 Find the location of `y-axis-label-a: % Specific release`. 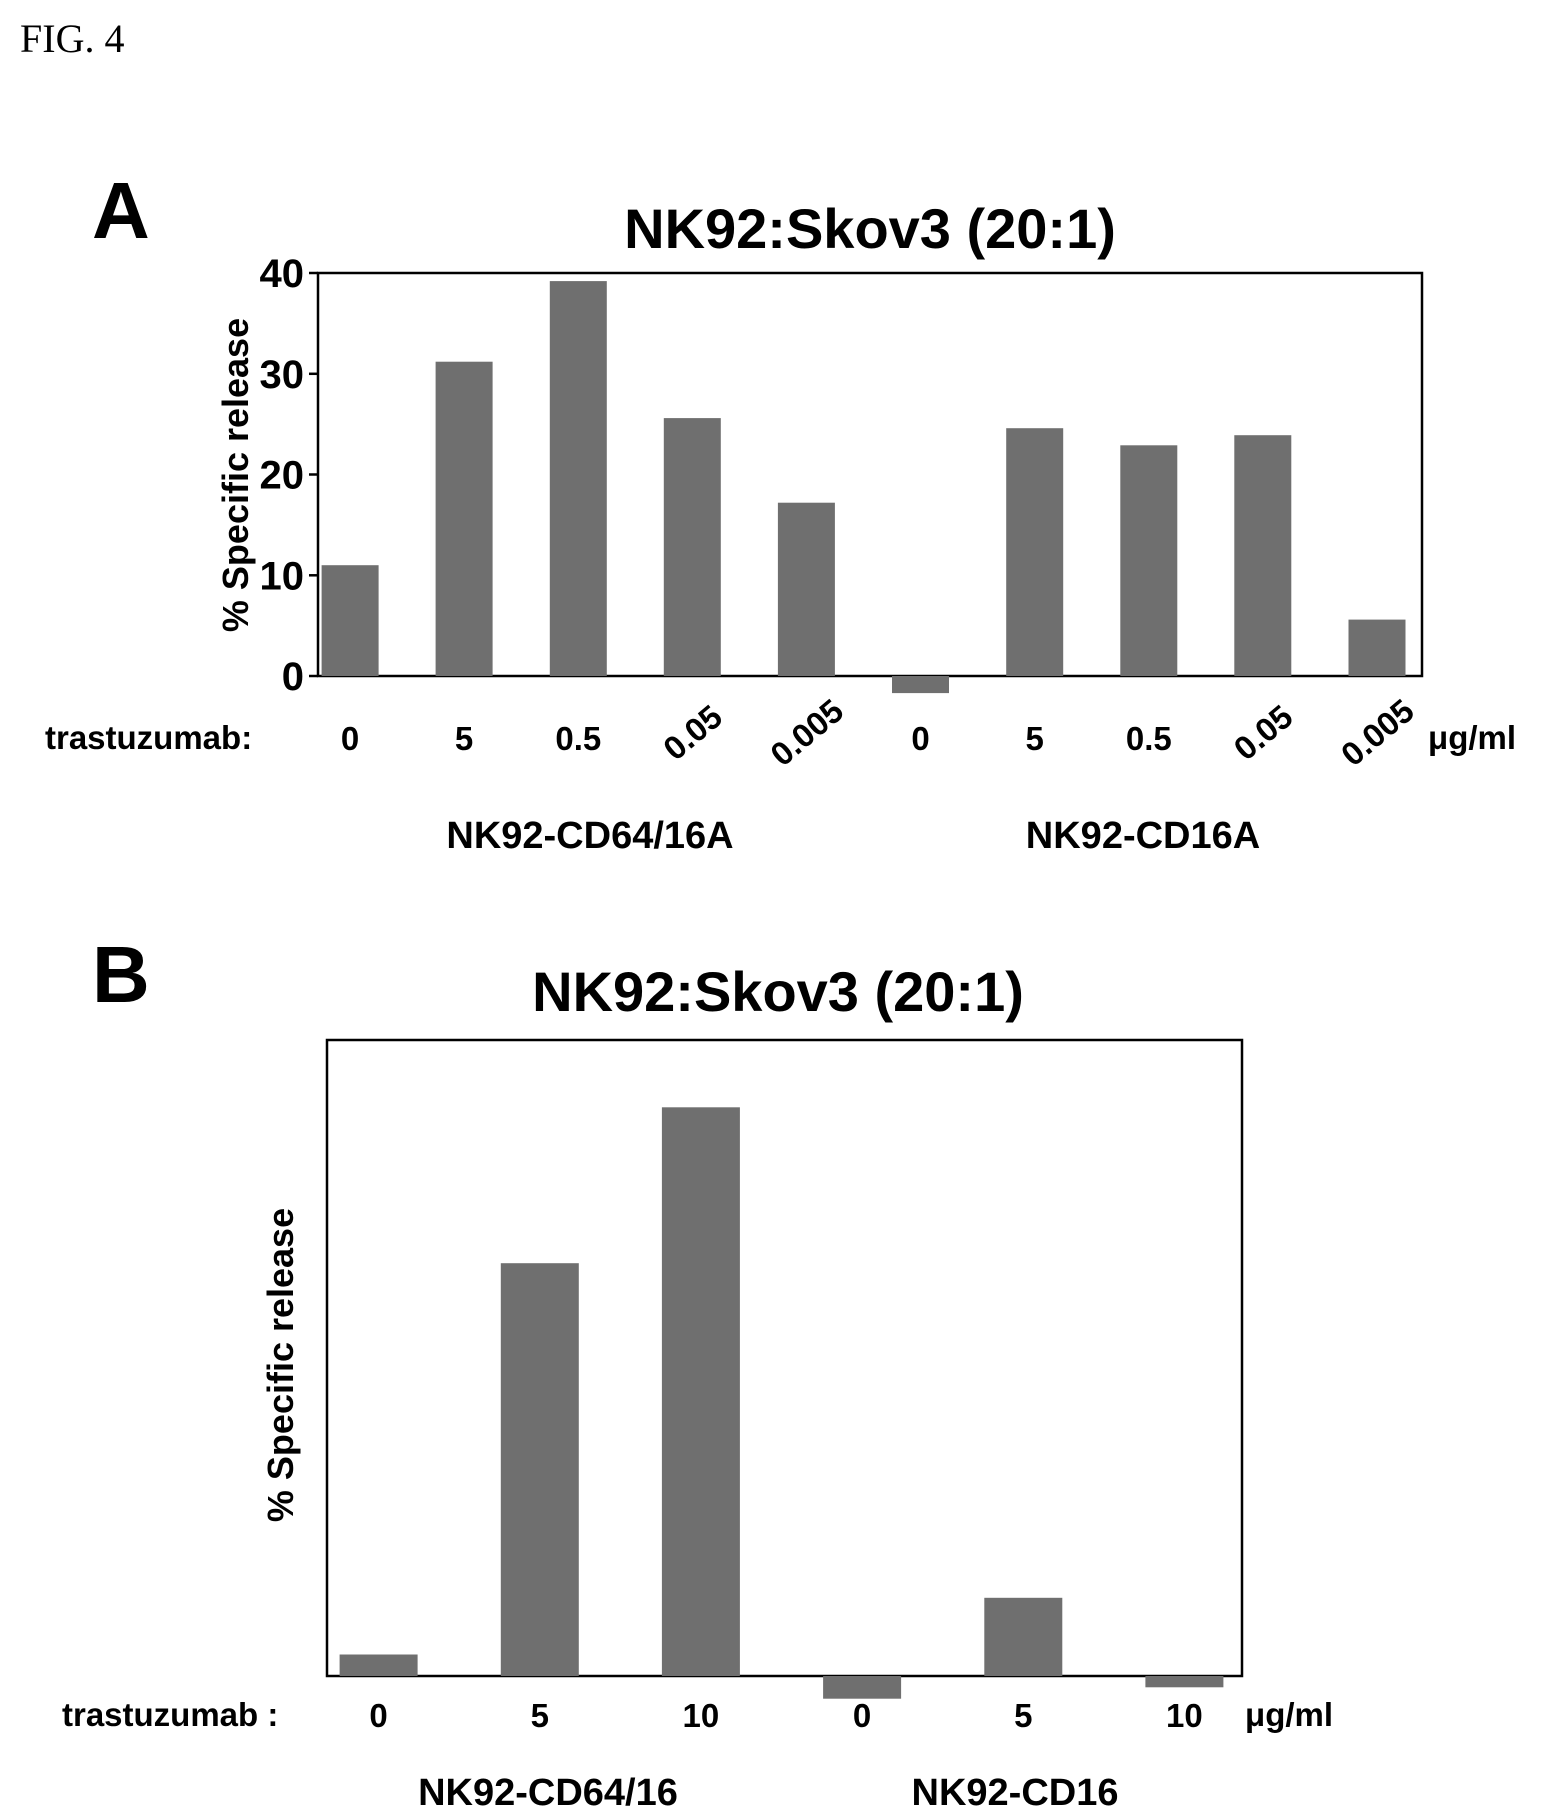

y-axis-label-a: % Specific release is located at coordinates (235, 475).